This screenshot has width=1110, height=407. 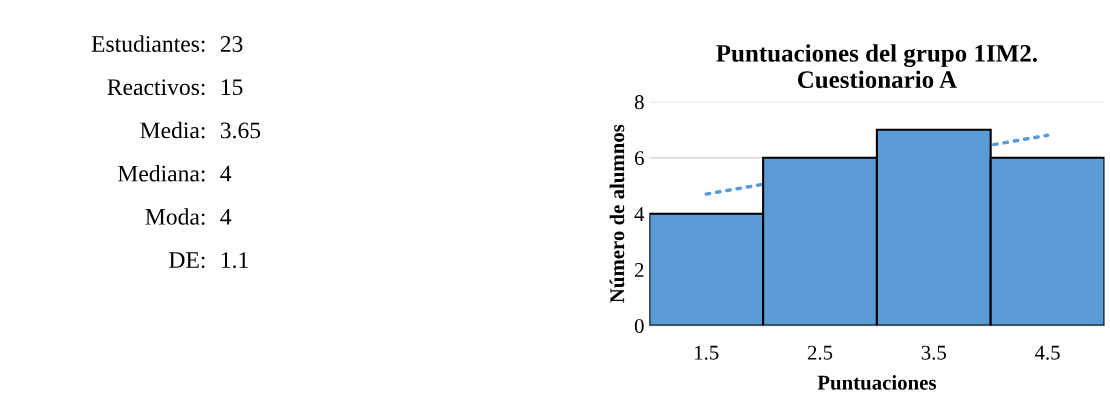 I want to click on text: 1.1, so click(x=234, y=260).